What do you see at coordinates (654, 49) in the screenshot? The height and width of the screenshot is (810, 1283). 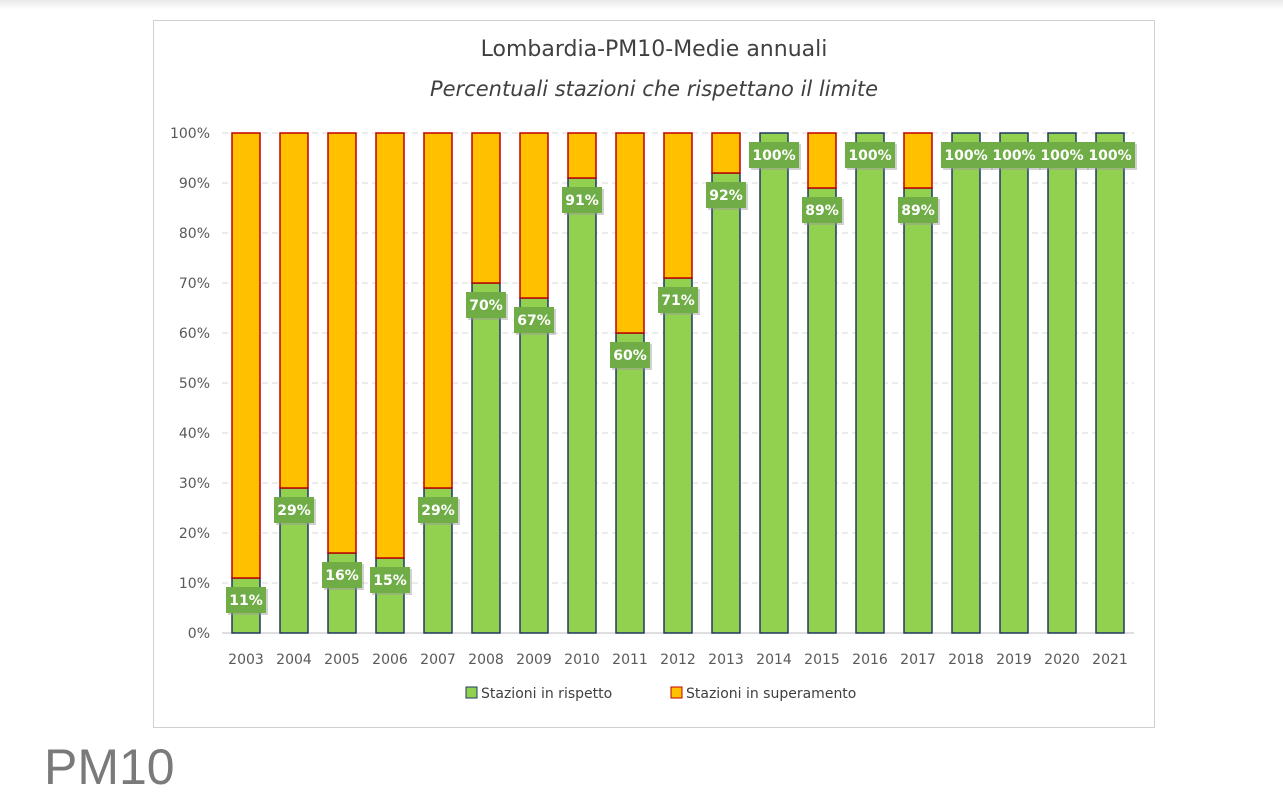 I see `chart-title: Lombardia-PM10-Medie annuali` at bounding box center [654, 49].